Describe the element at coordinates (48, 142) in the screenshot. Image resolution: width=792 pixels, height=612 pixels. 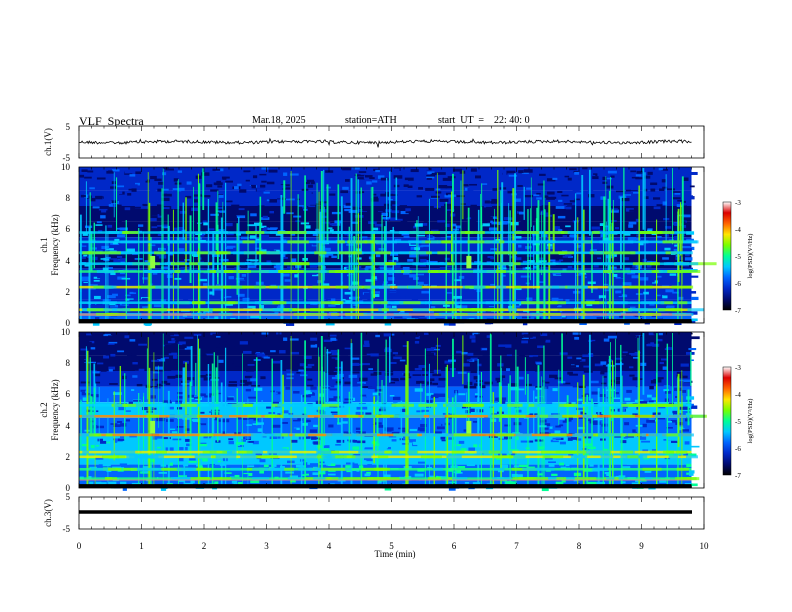
I see `ch1-waveform-ylabel: ch.1(V)` at that location.